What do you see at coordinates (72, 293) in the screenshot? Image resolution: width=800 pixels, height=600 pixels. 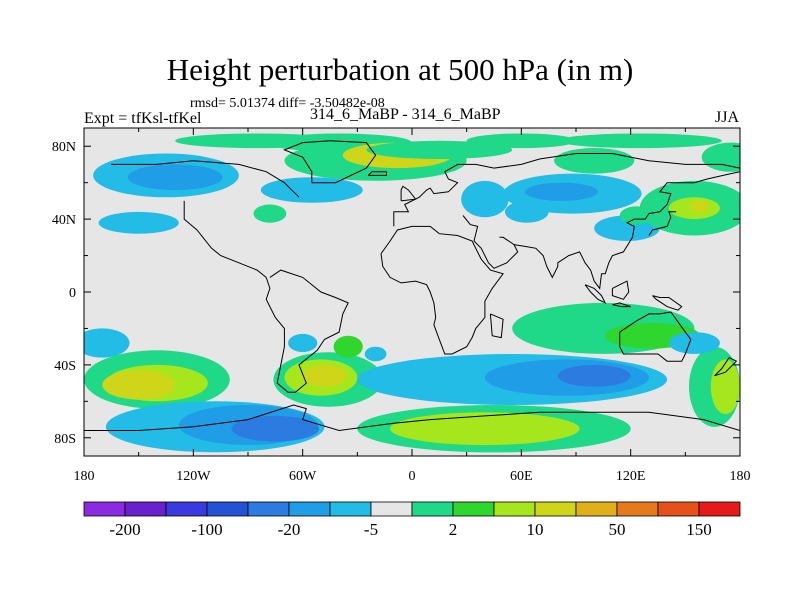 I see `y-tick-label: 0` at bounding box center [72, 293].